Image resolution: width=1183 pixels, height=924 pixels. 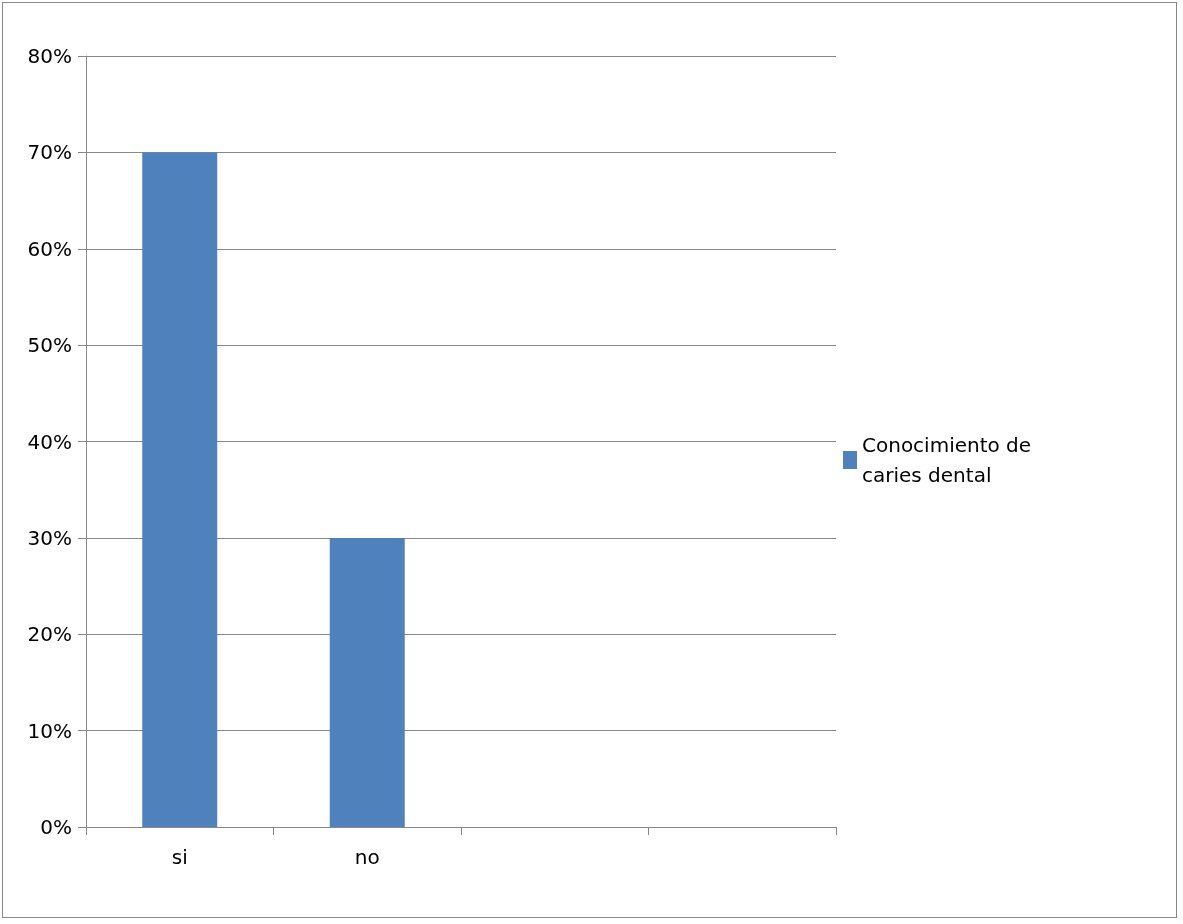 I want to click on legend-label: Conocimiento de caries dental, so click(x=950, y=460).